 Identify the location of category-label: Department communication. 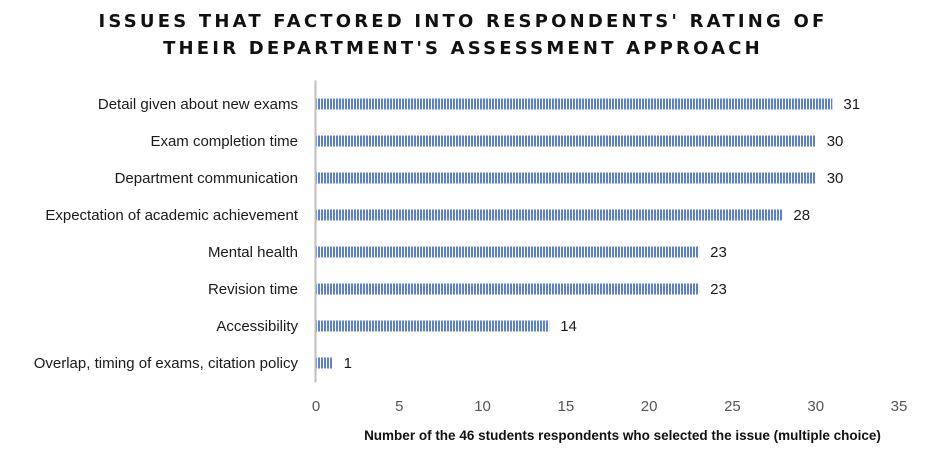
(206, 178).